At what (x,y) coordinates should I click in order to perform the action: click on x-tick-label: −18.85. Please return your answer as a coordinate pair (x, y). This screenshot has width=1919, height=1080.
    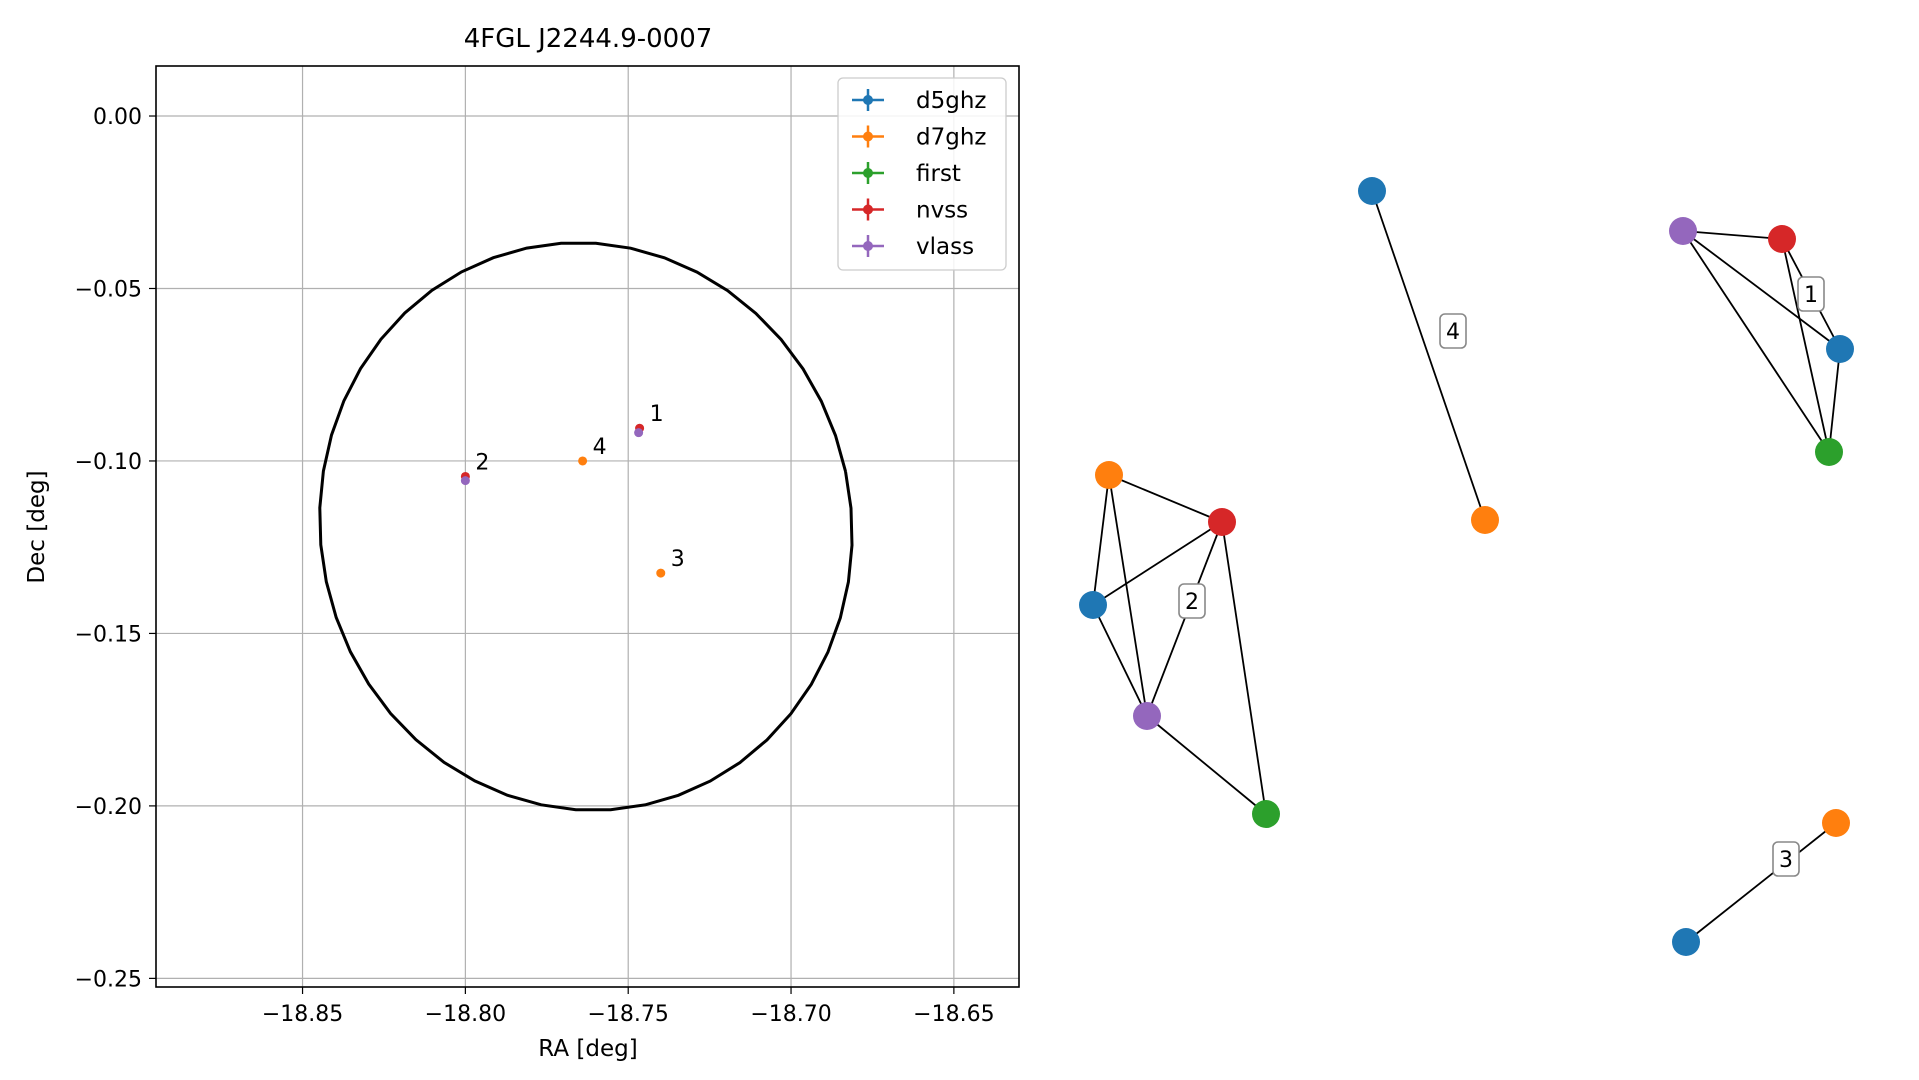
    Looking at the image, I should click on (302, 1014).